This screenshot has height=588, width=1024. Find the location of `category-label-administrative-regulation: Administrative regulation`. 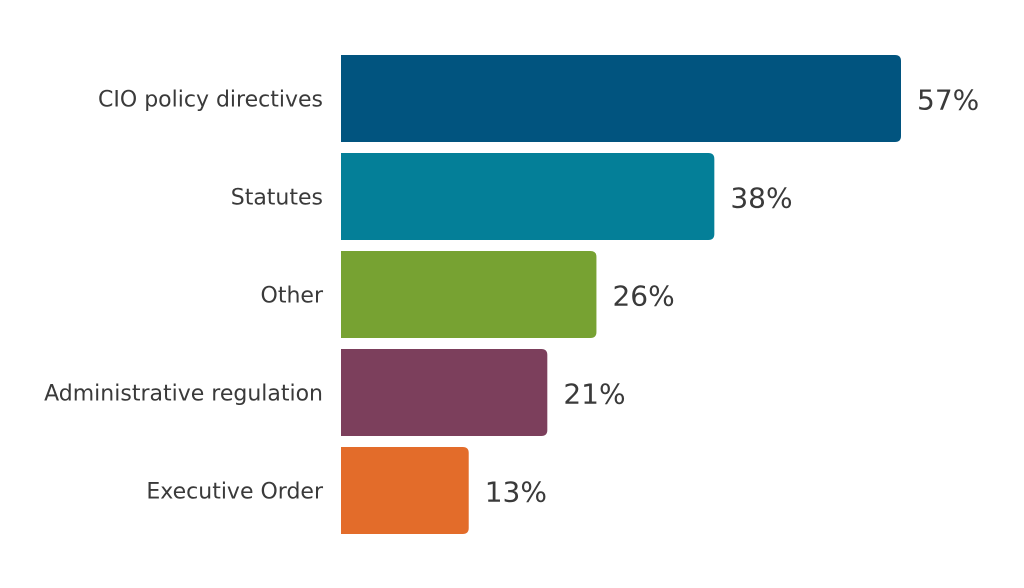

category-label-administrative-regulation: Administrative regulation is located at coordinates (183, 394).